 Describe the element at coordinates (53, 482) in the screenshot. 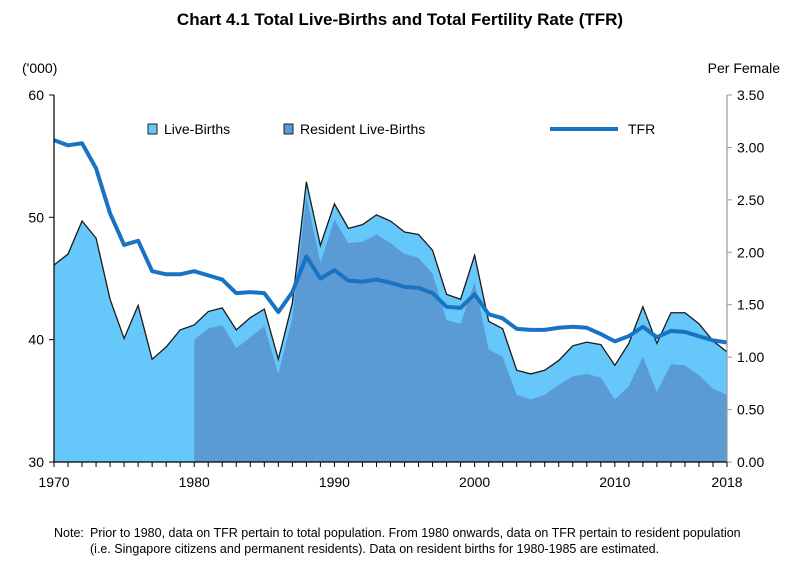

I see `x-tick-label: 1970` at that location.